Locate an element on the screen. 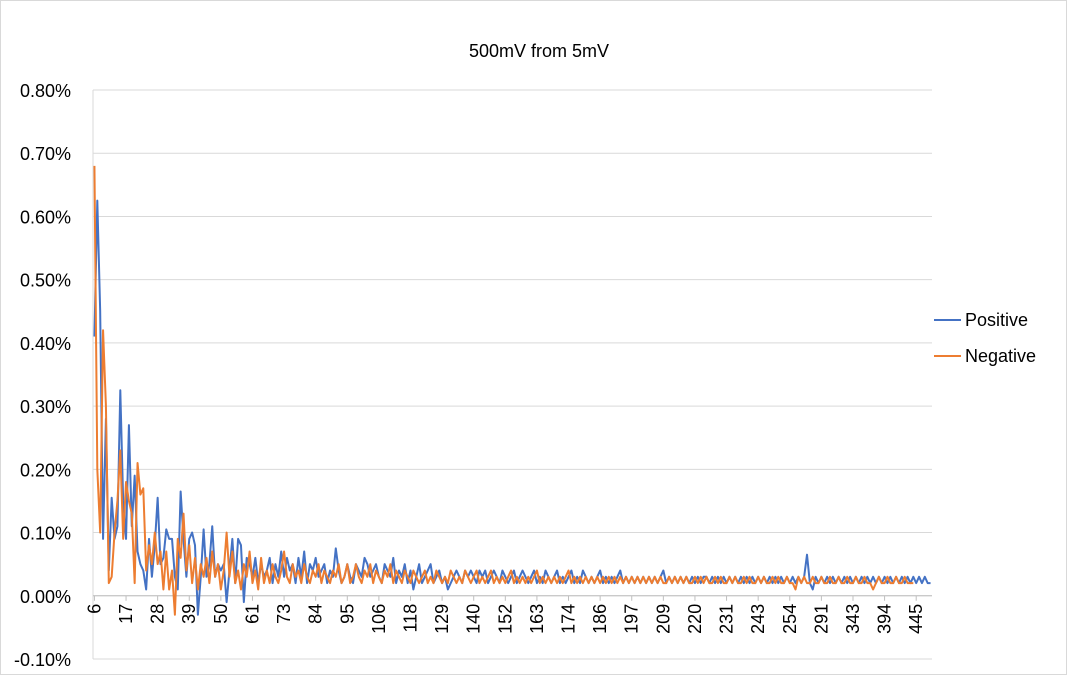  x-tick-label: 95 is located at coordinates (347, 614).